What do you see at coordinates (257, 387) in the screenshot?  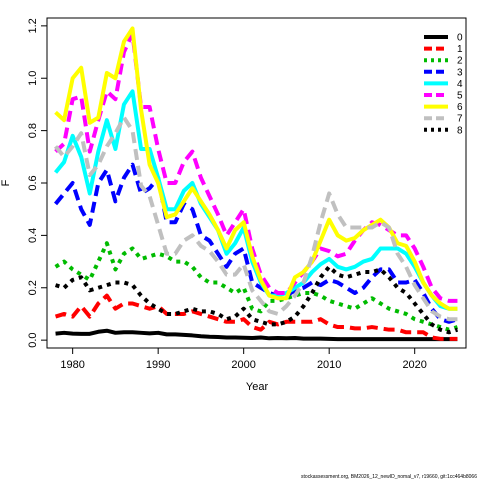 I see `x-axis-label: Year` at bounding box center [257, 387].